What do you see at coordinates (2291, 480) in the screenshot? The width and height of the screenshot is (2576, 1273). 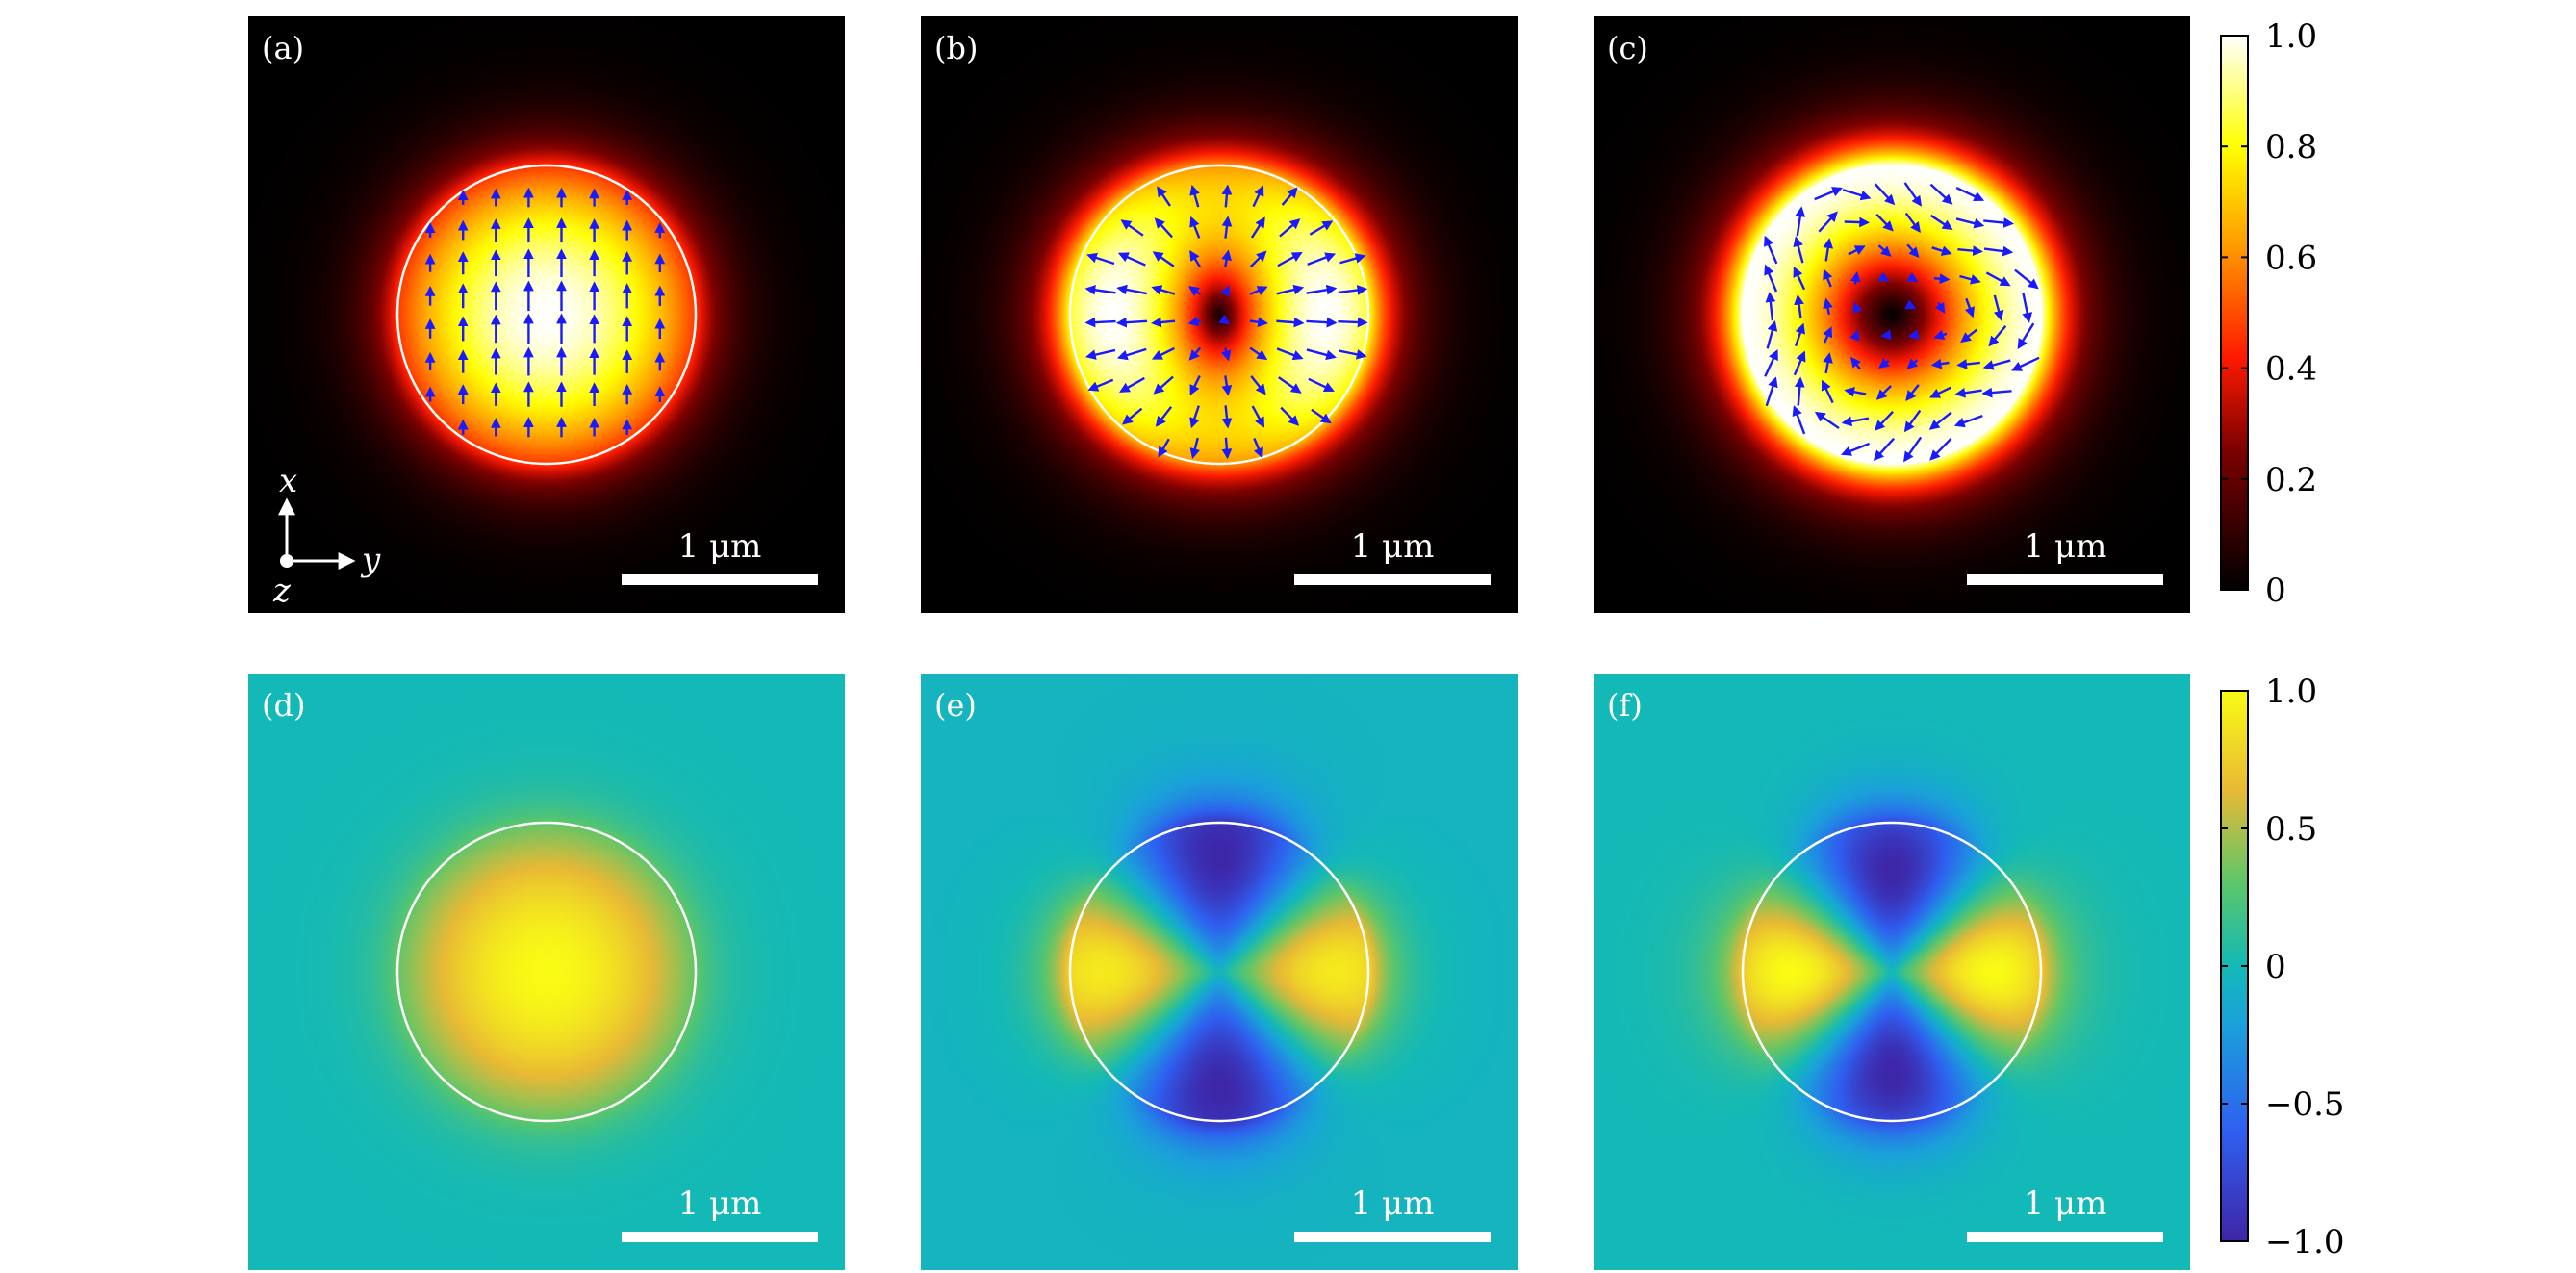 I see `colorbar-tick-label: 0.2` at bounding box center [2291, 480].